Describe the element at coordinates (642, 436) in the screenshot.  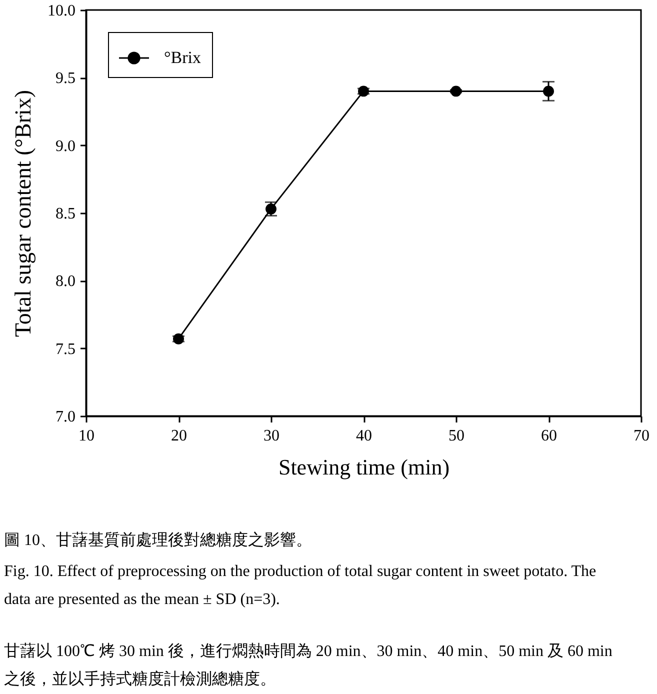
I see `x-tick-label: 70` at that location.